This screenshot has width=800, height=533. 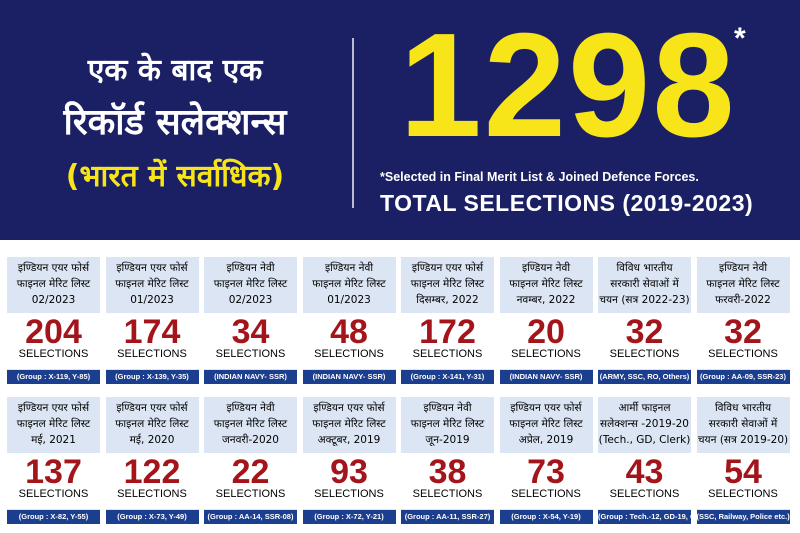 What do you see at coordinates (447, 300) in the screenshot?
I see `card-title-line: दिसम्बर, 2022` at bounding box center [447, 300].